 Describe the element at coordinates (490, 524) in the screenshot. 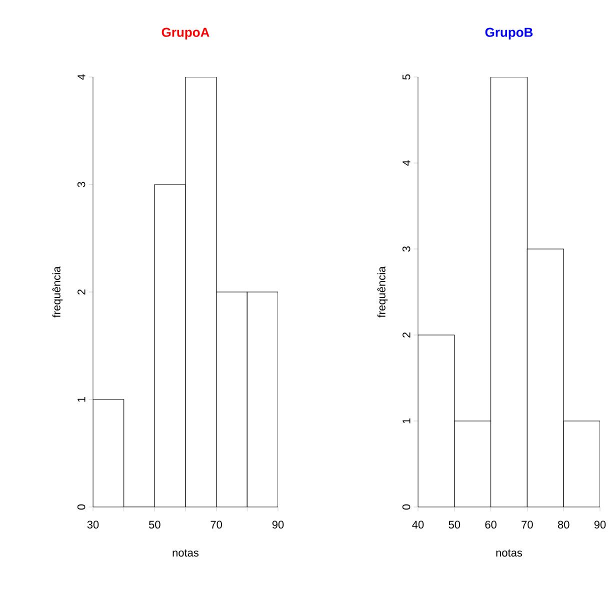

I see `x-tick-label: 60` at that location.